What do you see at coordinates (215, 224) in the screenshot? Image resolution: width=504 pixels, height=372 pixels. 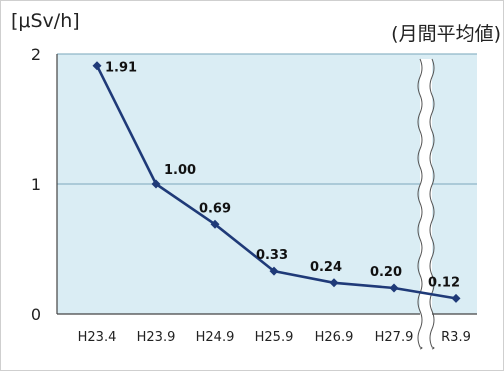 I see `data-point-H24.9` at bounding box center [215, 224].